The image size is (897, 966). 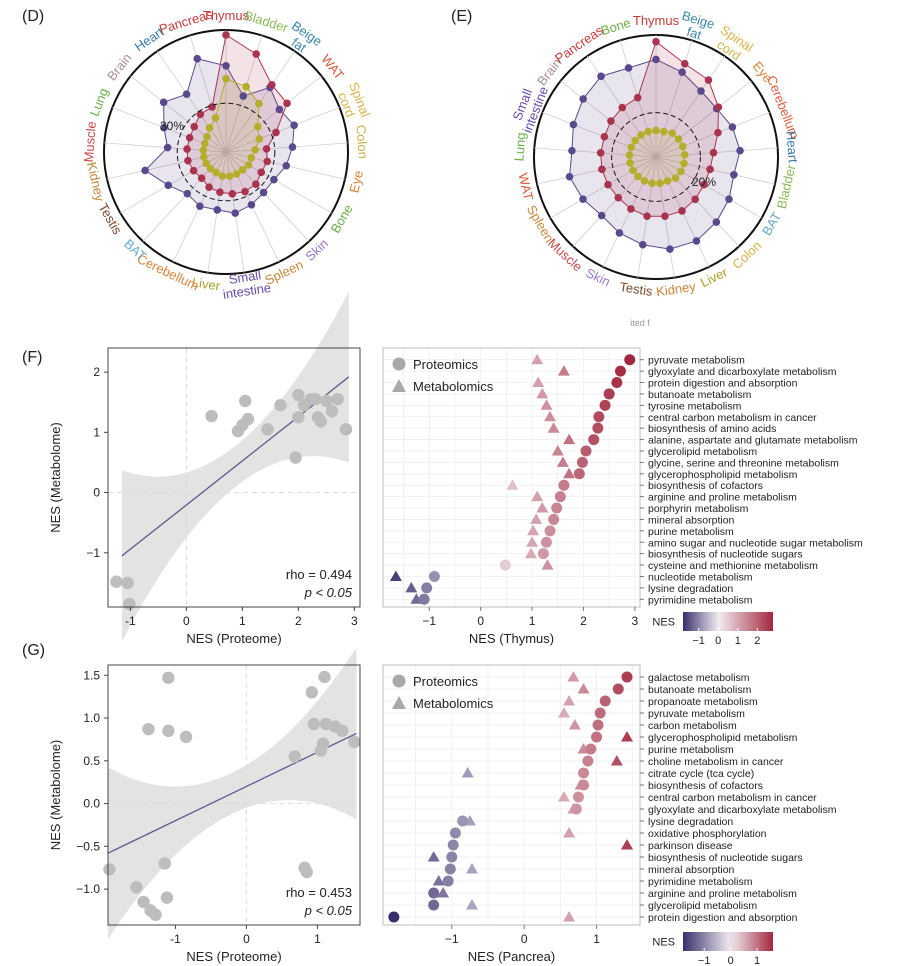 What do you see at coordinates (93, 553) in the screenshot?
I see `y-tick-label: −1` at bounding box center [93, 553].